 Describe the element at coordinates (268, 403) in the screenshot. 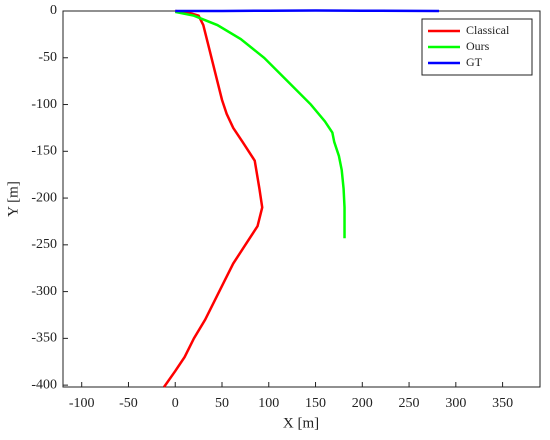

I see `x-tick-label: 100` at that location.